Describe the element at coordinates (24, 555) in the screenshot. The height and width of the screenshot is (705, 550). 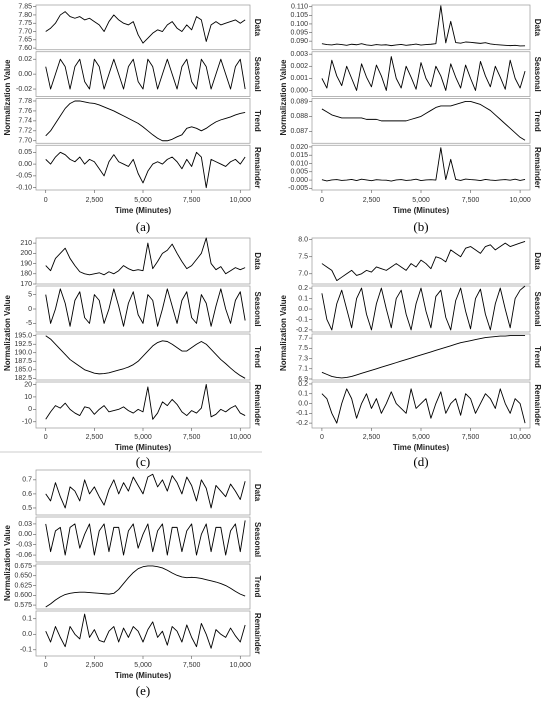
I see `y-tick-label: -0.06` at that location.